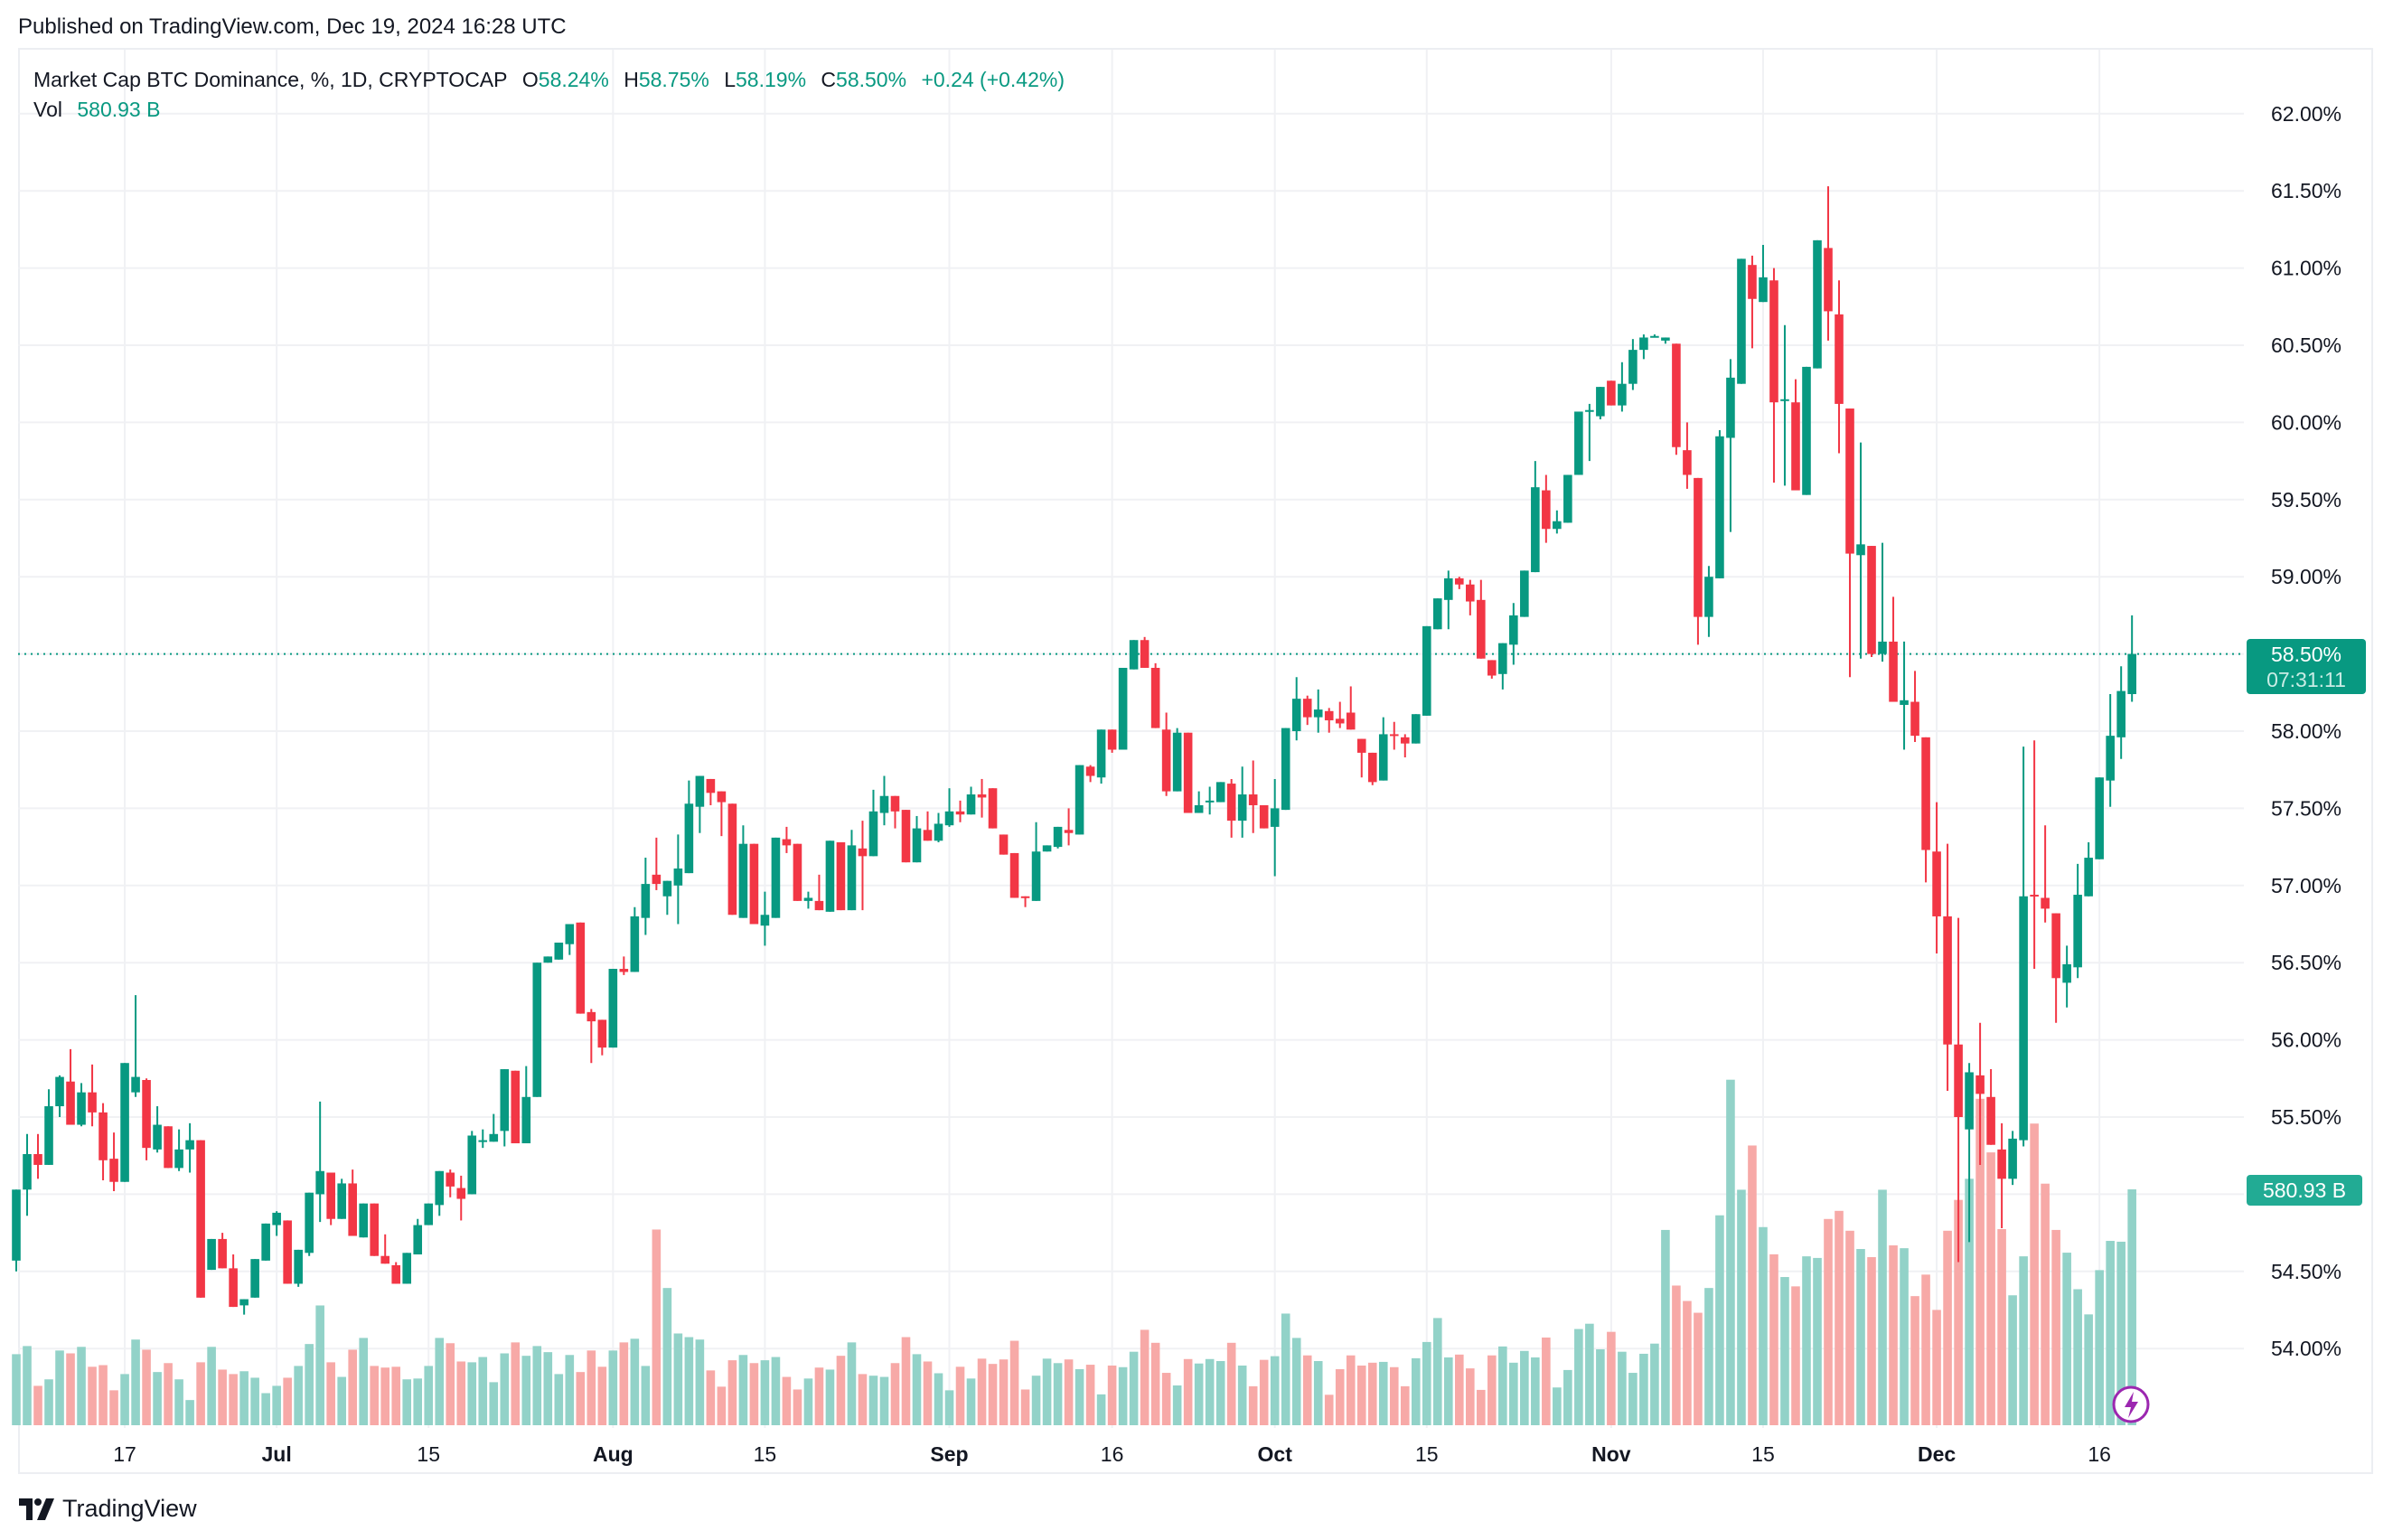  I want to click on volume-label: Vol, so click(47, 109).